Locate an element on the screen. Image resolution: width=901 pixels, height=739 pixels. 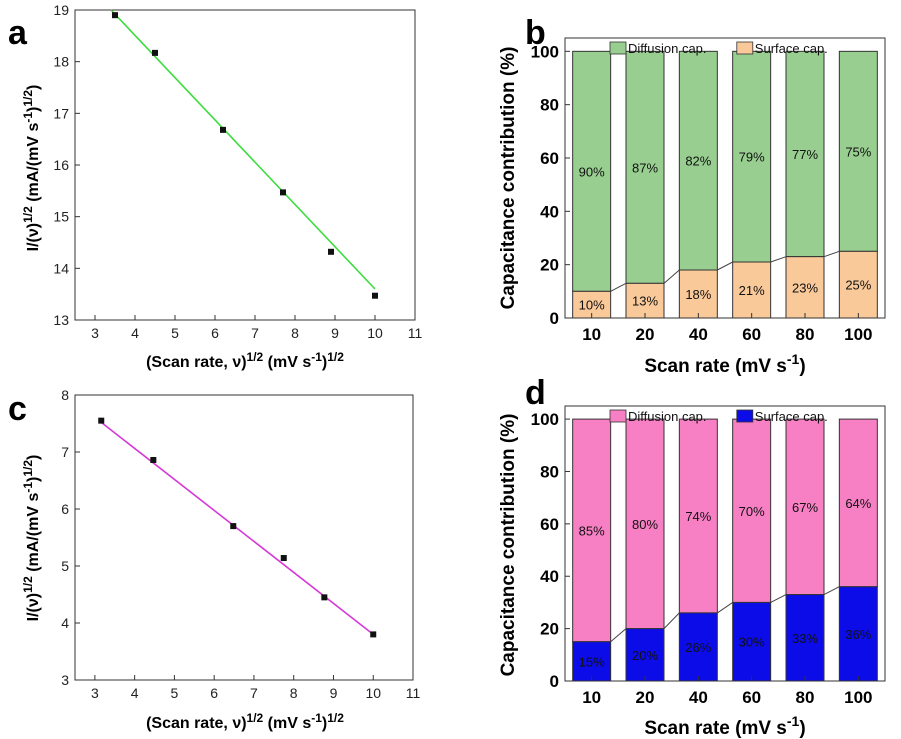
bar-label-surface: 15% is located at coordinates (592, 661).